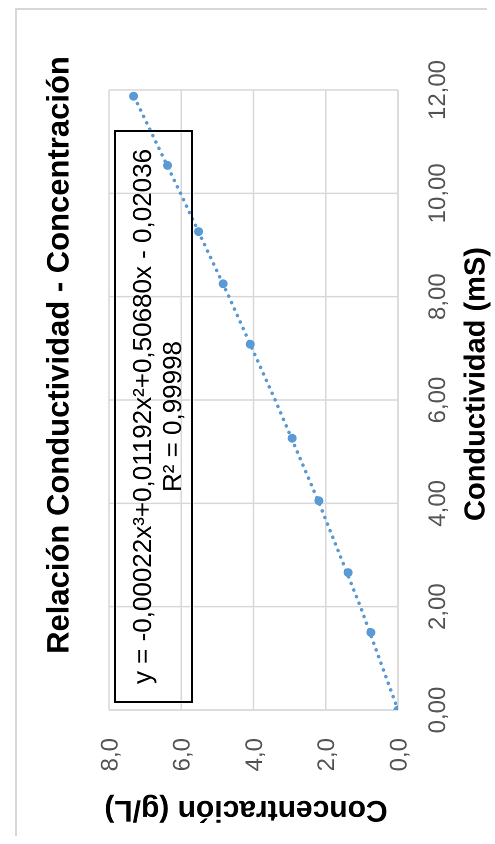 This screenshot has width=495, height=844. What do you see at coordinates (110, 755) in the screenshot?
I see `x-tick-label: 8,0` at bounding box center [110, 755].